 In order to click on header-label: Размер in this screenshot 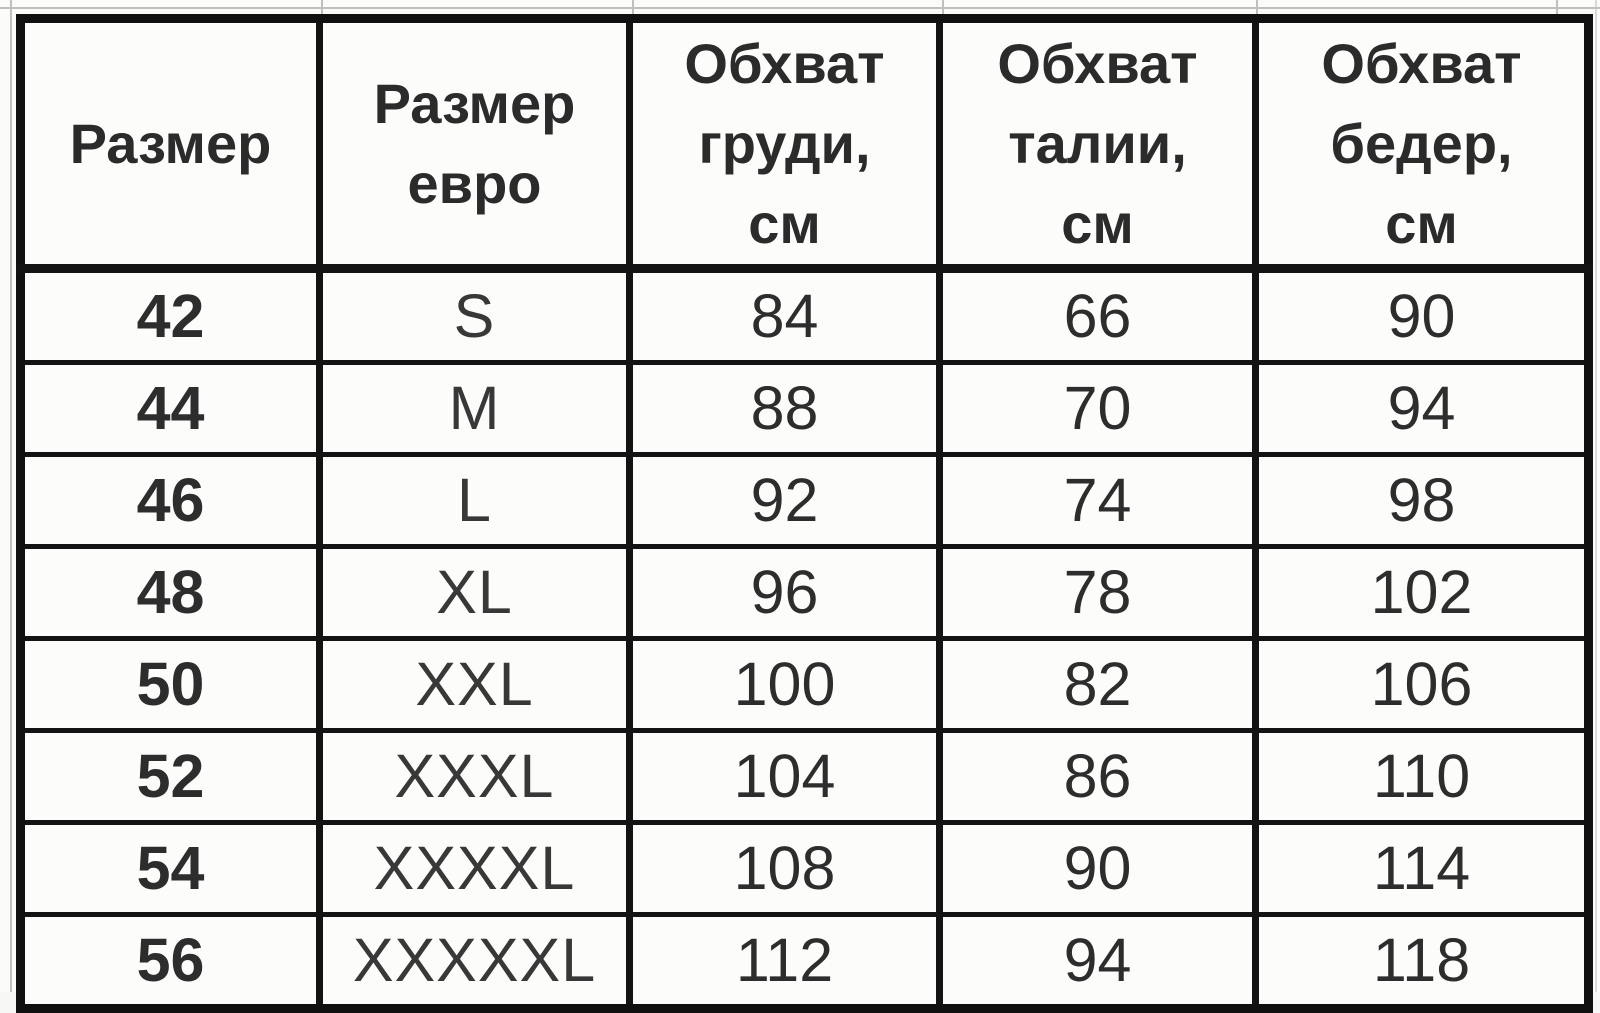, I will do `click(170, 143)`.